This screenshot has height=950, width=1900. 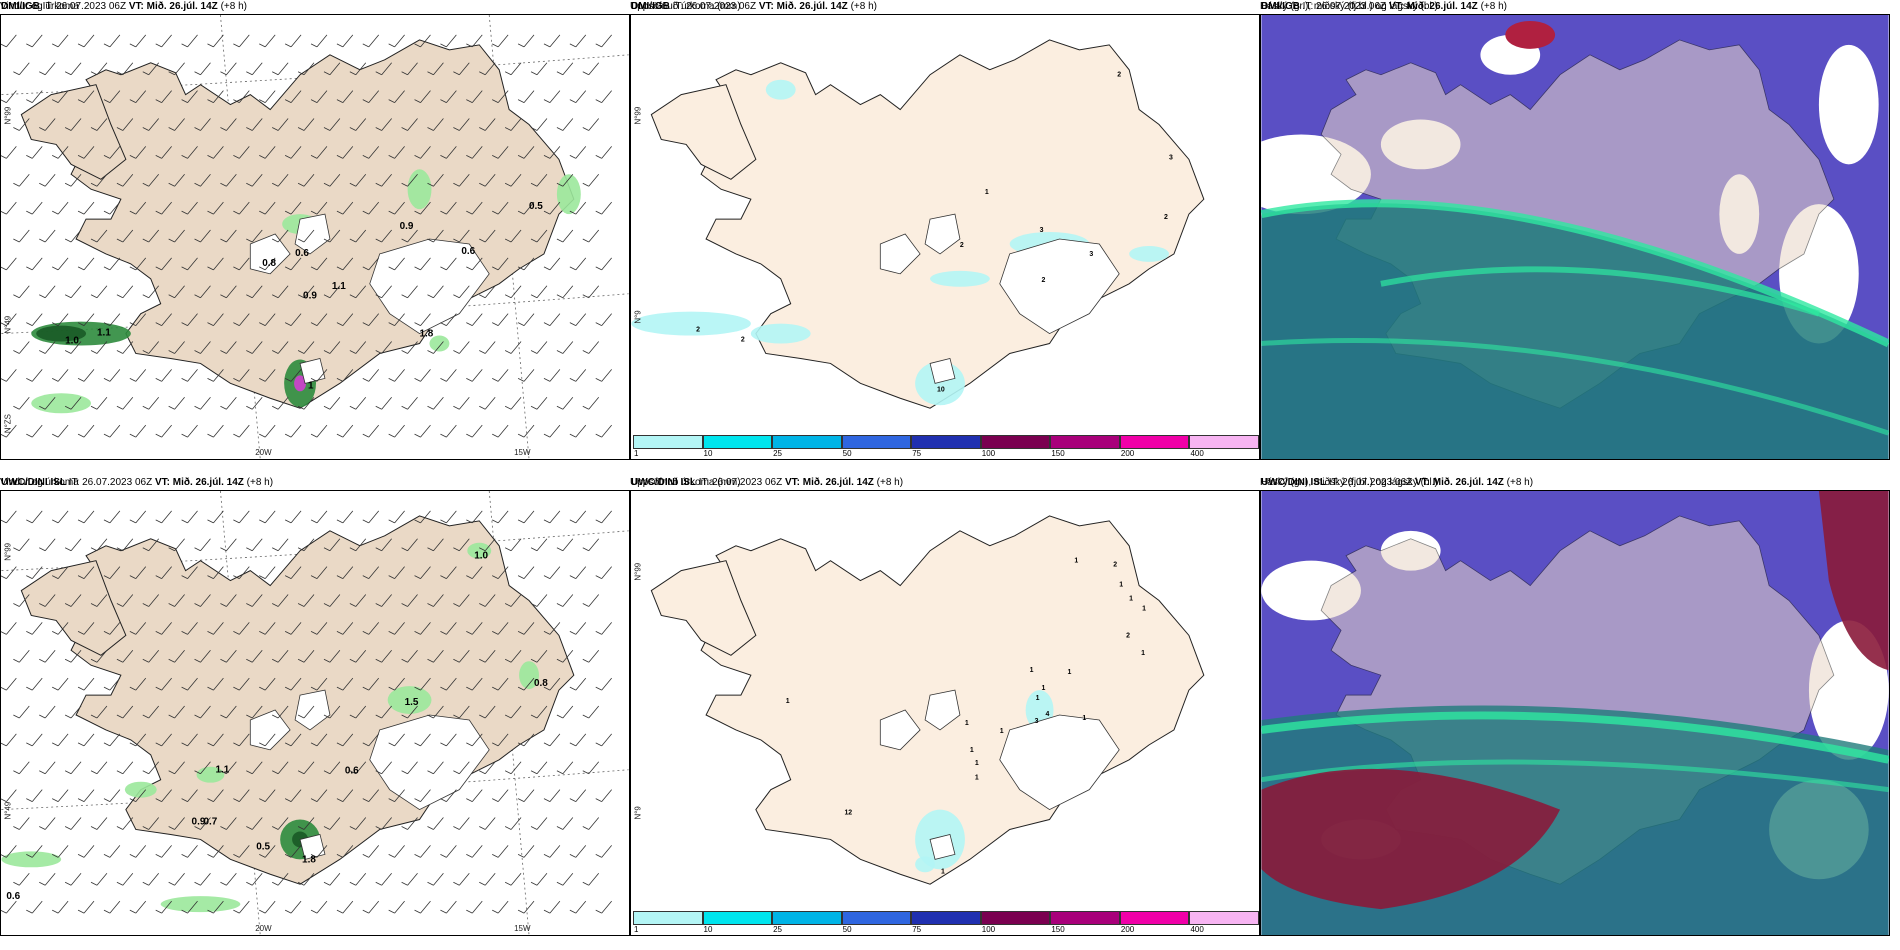 What do you see at coordinates (211, 821) in the screenshot?
I see `value-label: 0.7` at bounding box center [211, 821].